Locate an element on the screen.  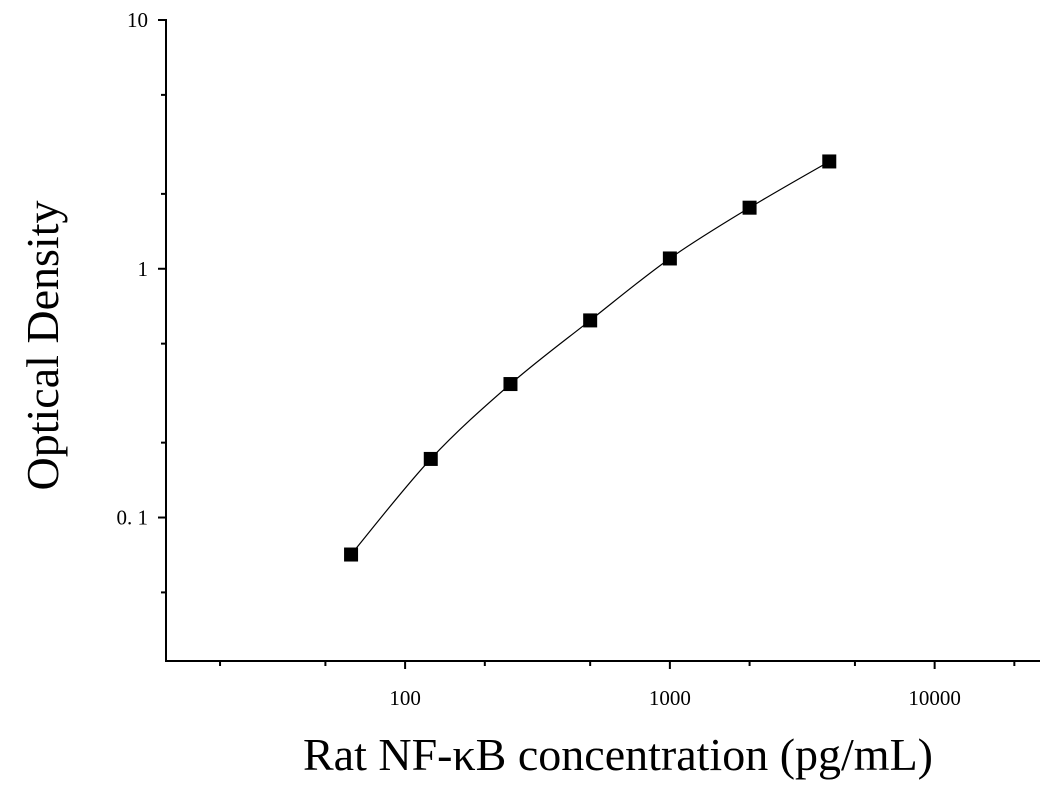
y-tick-label: 1 is located at coordinates (143, 269).